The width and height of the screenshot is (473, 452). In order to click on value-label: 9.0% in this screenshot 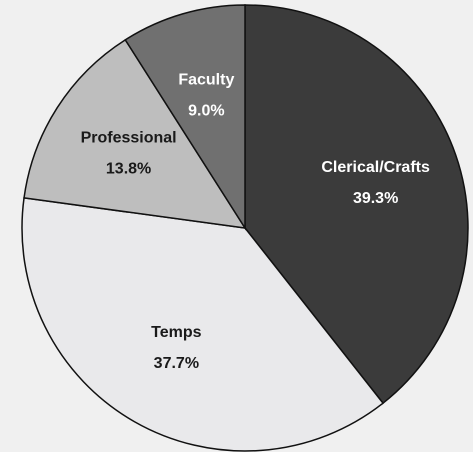, I will do `click(206, 110)`.